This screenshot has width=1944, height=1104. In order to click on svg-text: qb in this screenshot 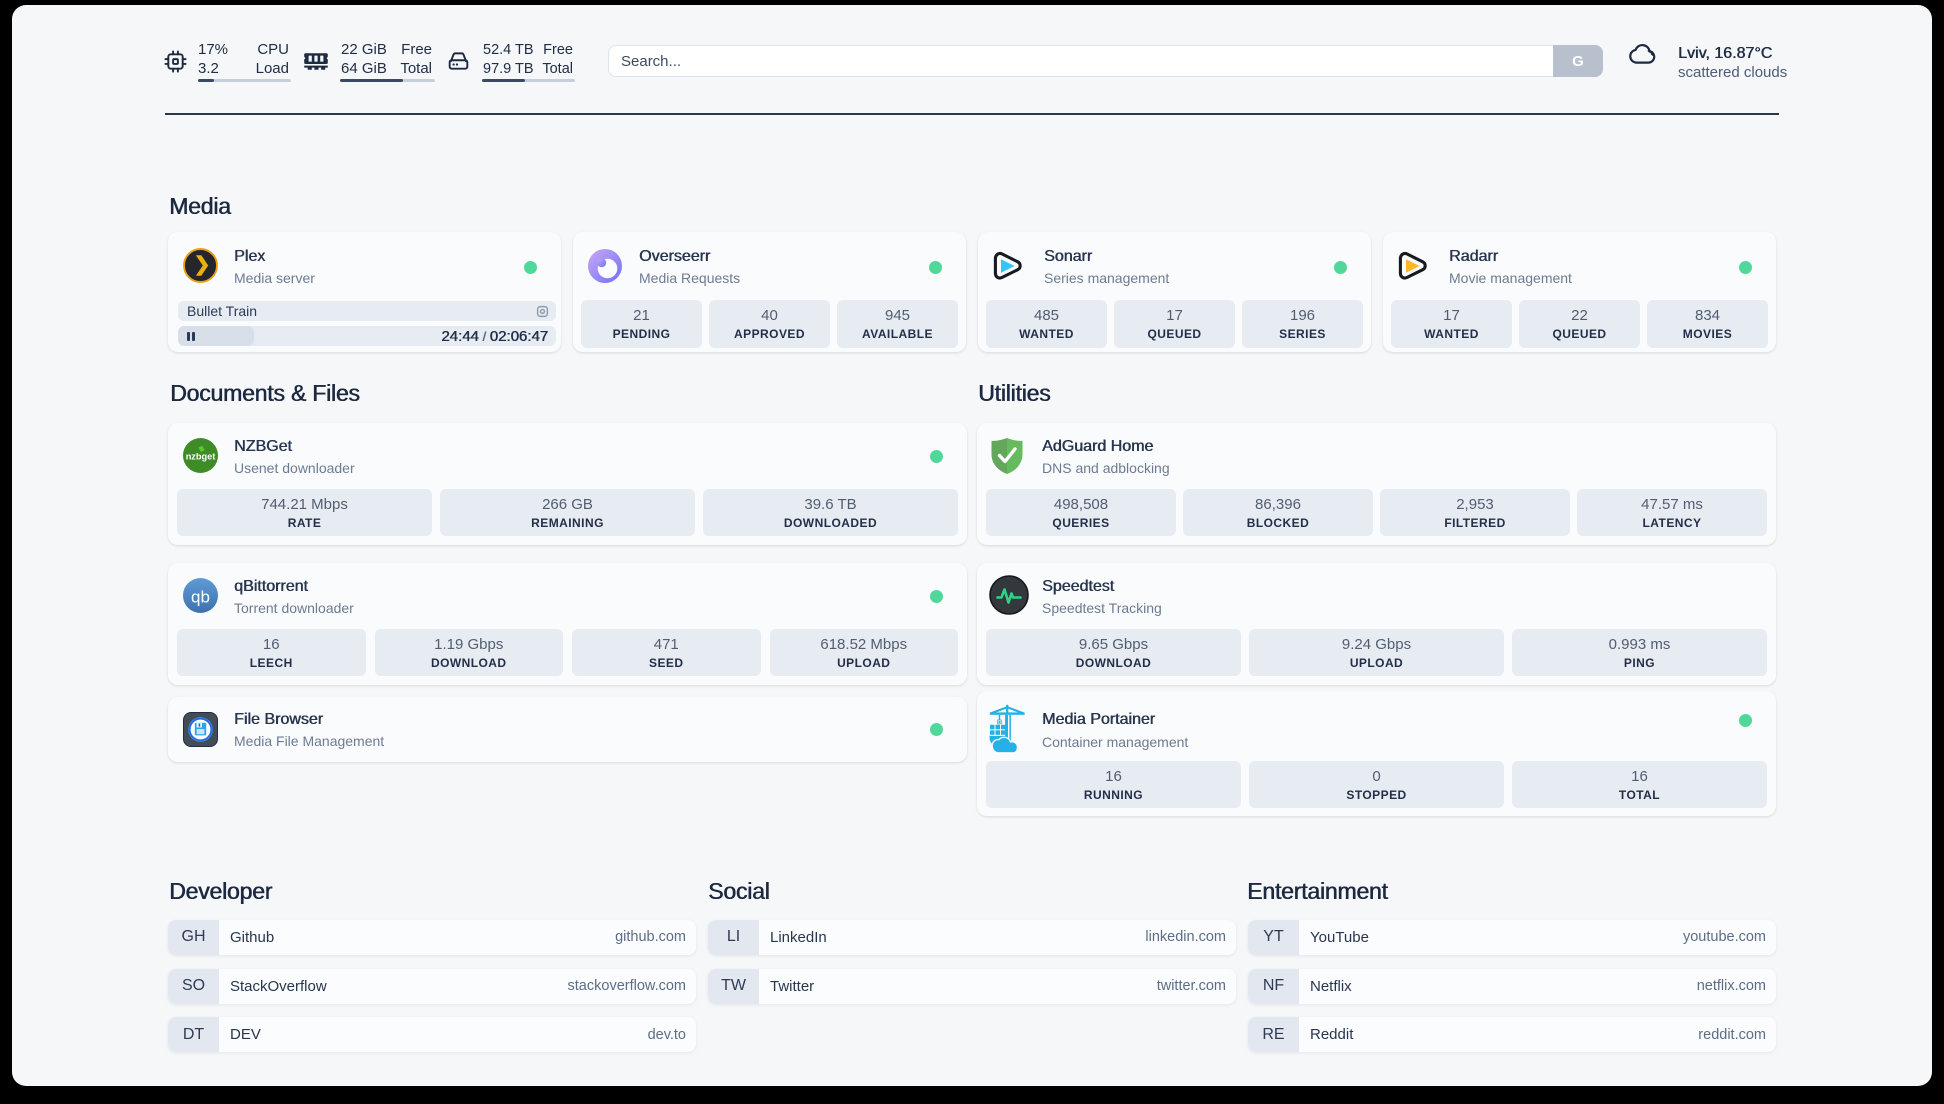, I will do `click(200, 597)`.